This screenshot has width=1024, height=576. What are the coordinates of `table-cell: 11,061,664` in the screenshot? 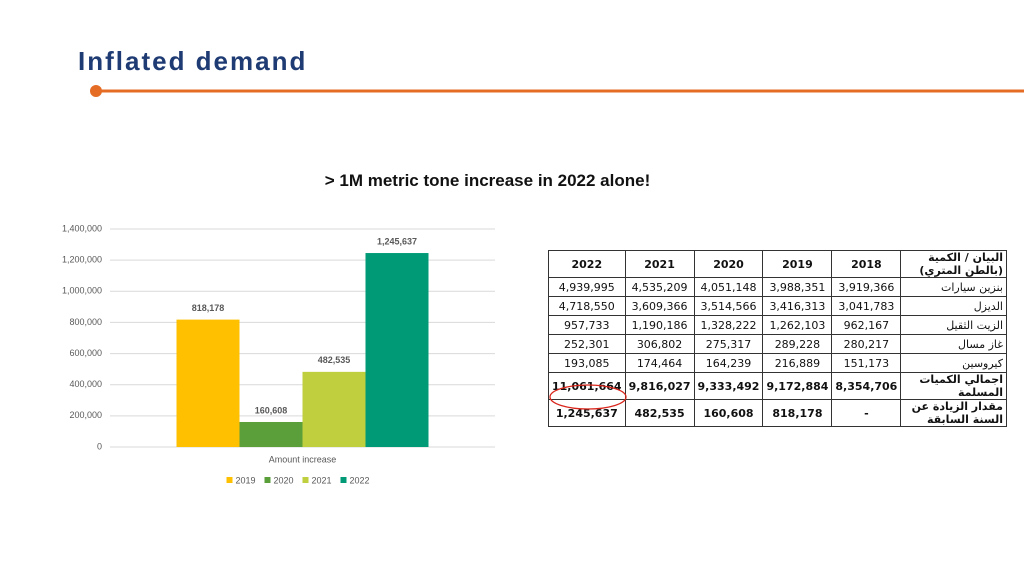 It's located at (587, 386).